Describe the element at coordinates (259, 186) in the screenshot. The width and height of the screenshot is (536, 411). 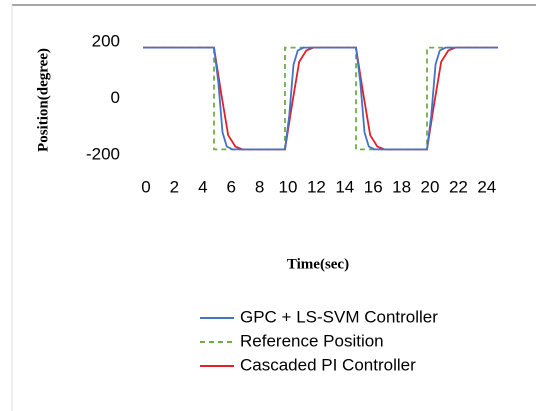
I see `x-tick-label: 8` at that location.